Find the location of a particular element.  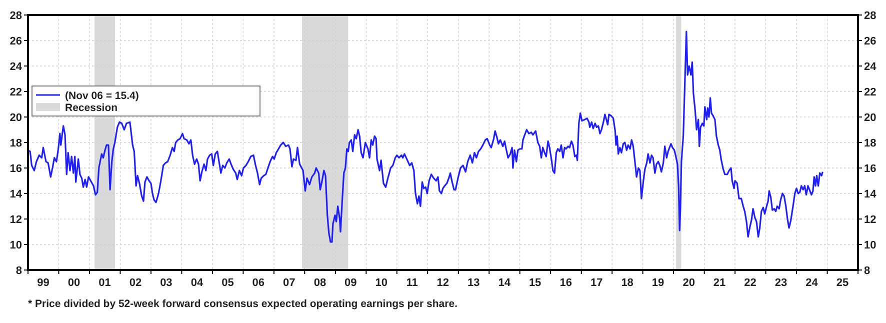

y-tick-label: 14 is located at coordinates (16, 194).